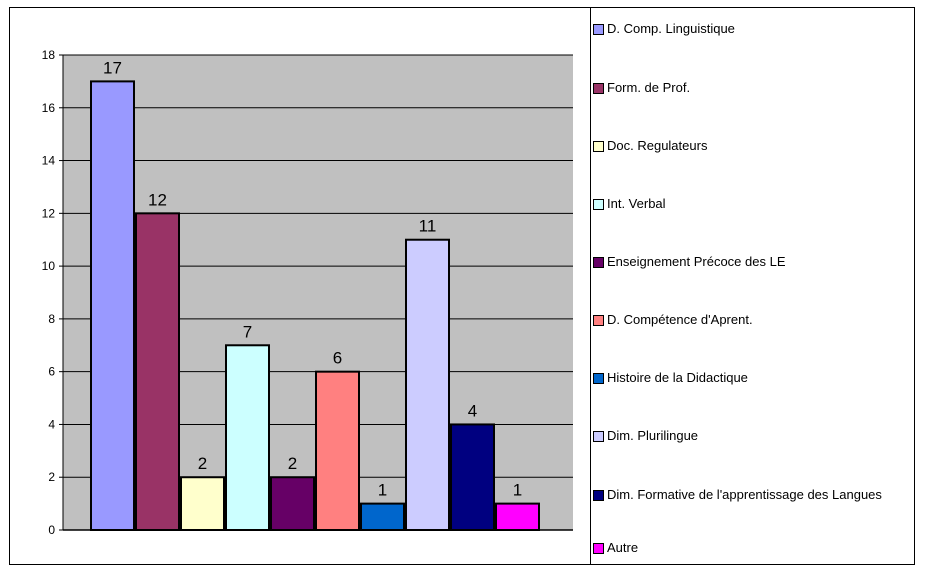 The height and width of the screenshot is (569, 926). I want to click on legend-label: Enseignement Précoce des LE, so click(696, 261).